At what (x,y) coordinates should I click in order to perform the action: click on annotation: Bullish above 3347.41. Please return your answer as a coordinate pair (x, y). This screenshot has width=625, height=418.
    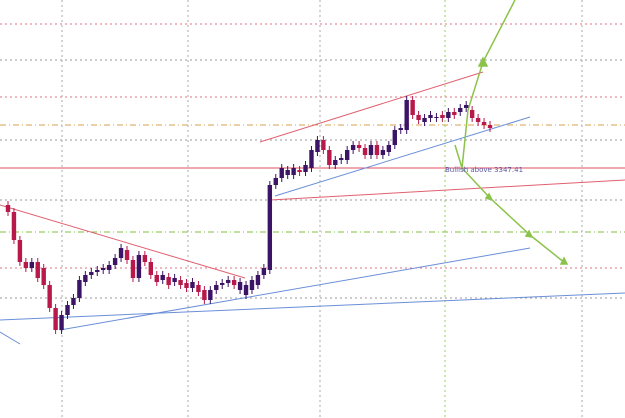
    Looking at the image, I should click on (484, 170).